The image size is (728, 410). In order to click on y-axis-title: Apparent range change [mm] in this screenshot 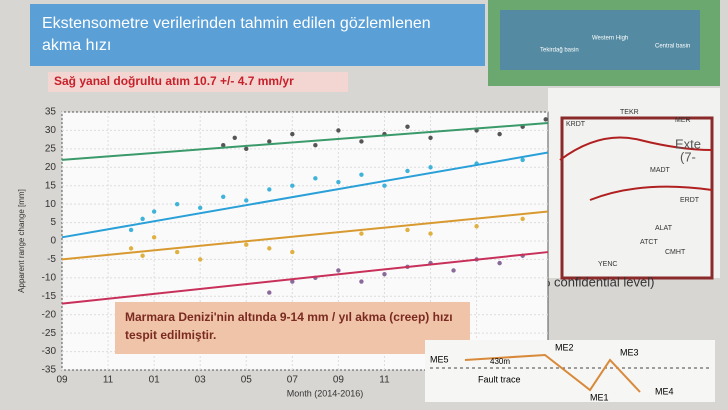, I will do `click(21, 241)`.